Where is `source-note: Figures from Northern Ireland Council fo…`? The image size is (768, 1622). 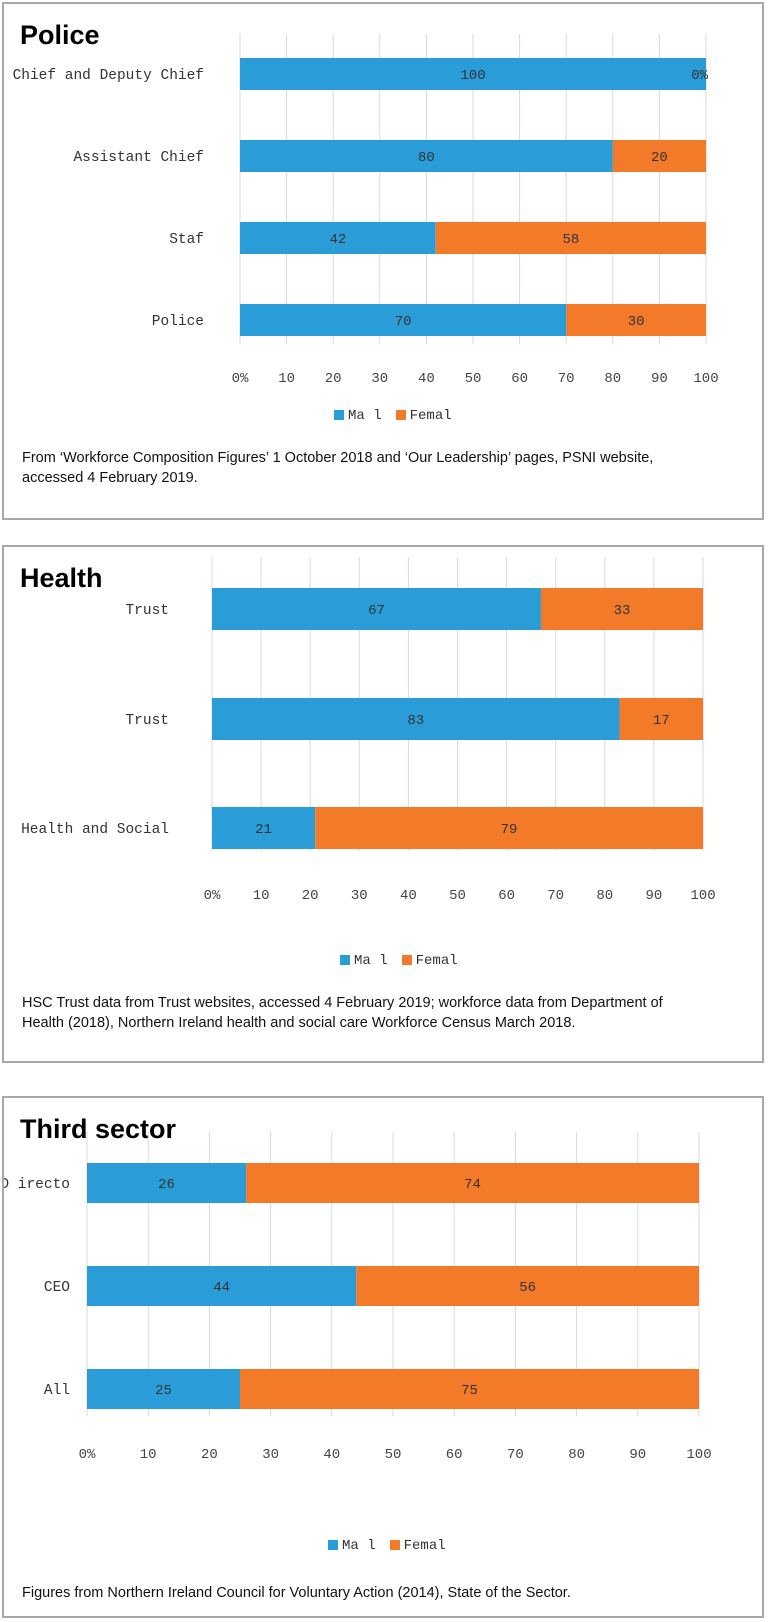 source-note: Figures from Northern Ireland Council fo… is located at coordinates (296, 1593).